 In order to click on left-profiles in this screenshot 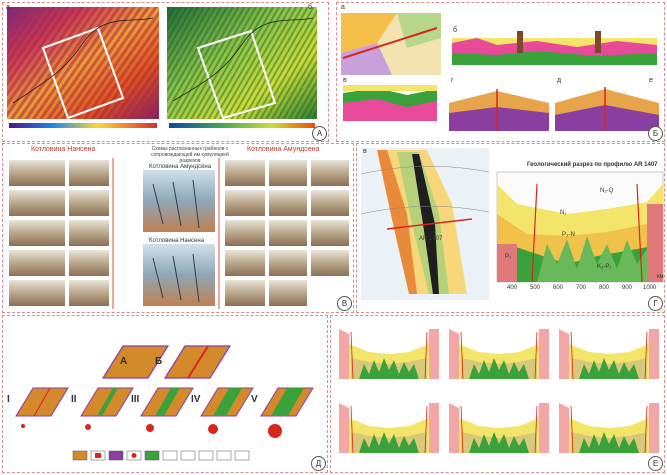, I will do `click(61, 233)`.